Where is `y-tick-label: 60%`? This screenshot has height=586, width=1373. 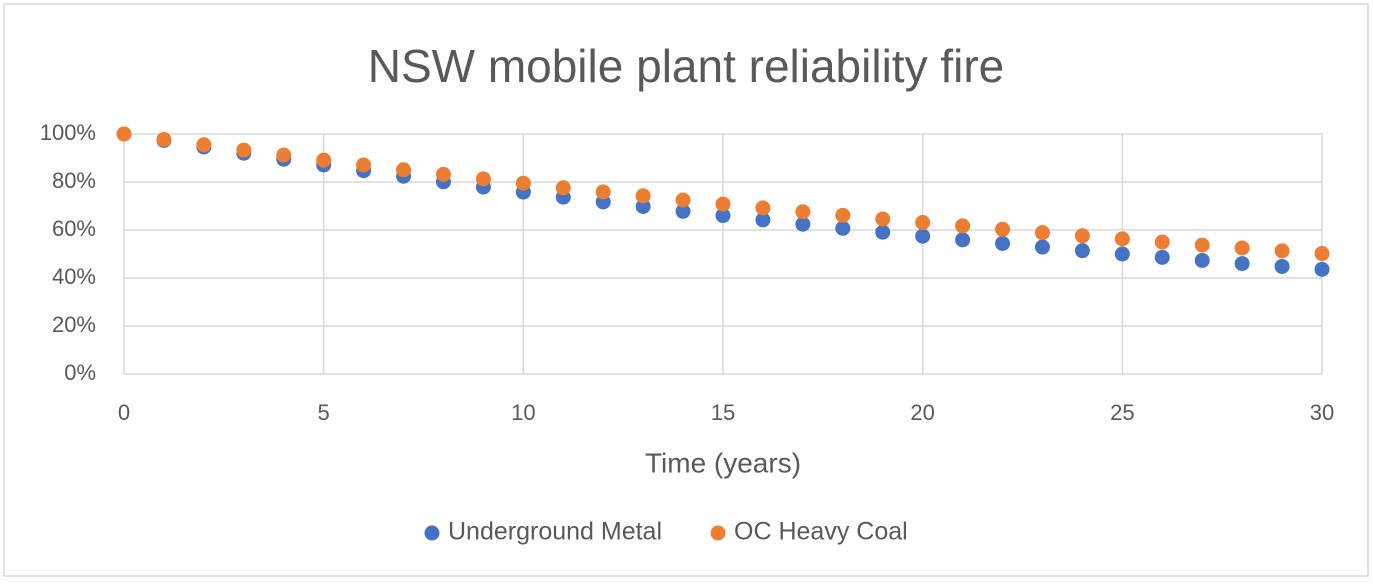 y-tick-label: 60% is located at coordinates (74, 228).